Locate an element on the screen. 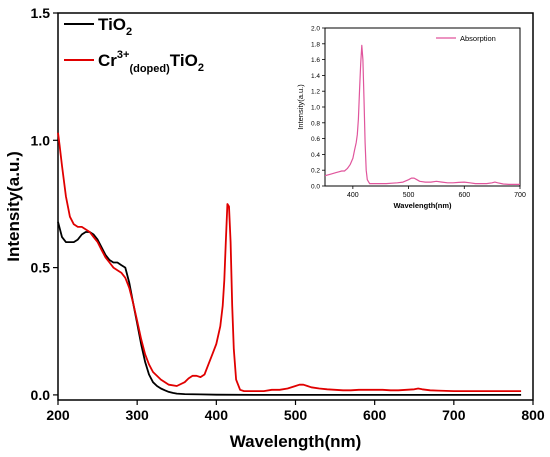 Image resolution: width=550 pixels, height=457 pixels. series-line-absorption is located at coordinates (422, 114).